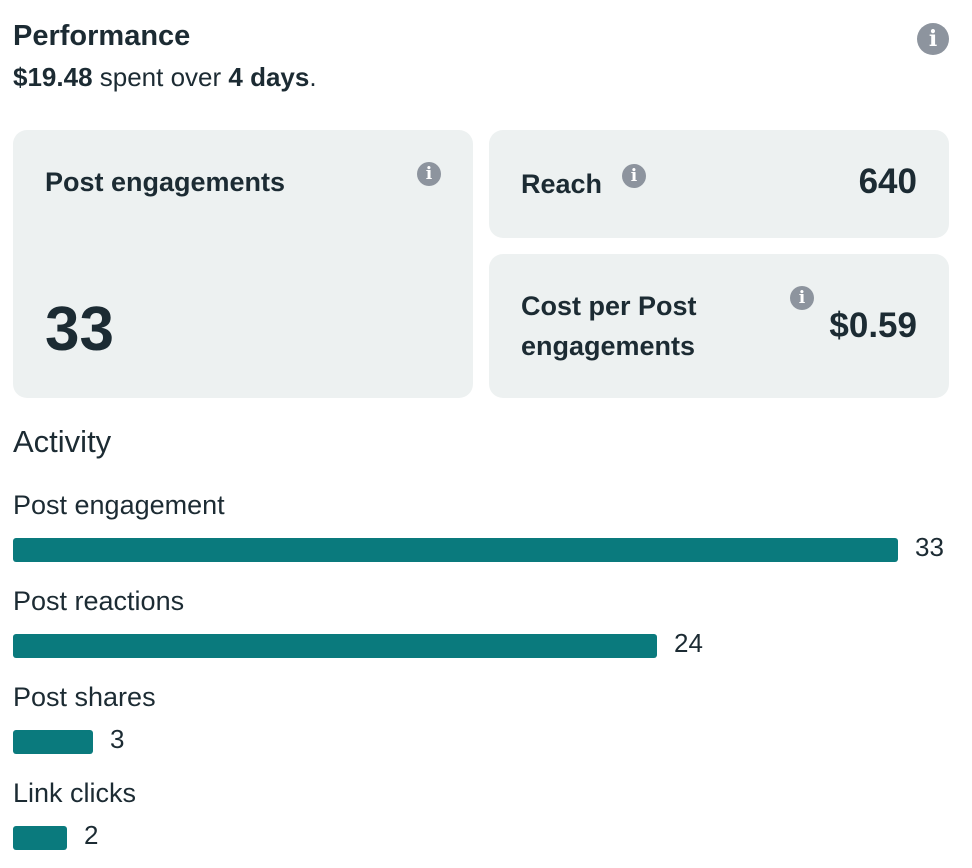 This screenshot has height=868, width=972. I want to click on activity-count: 33, so click(929, 547).